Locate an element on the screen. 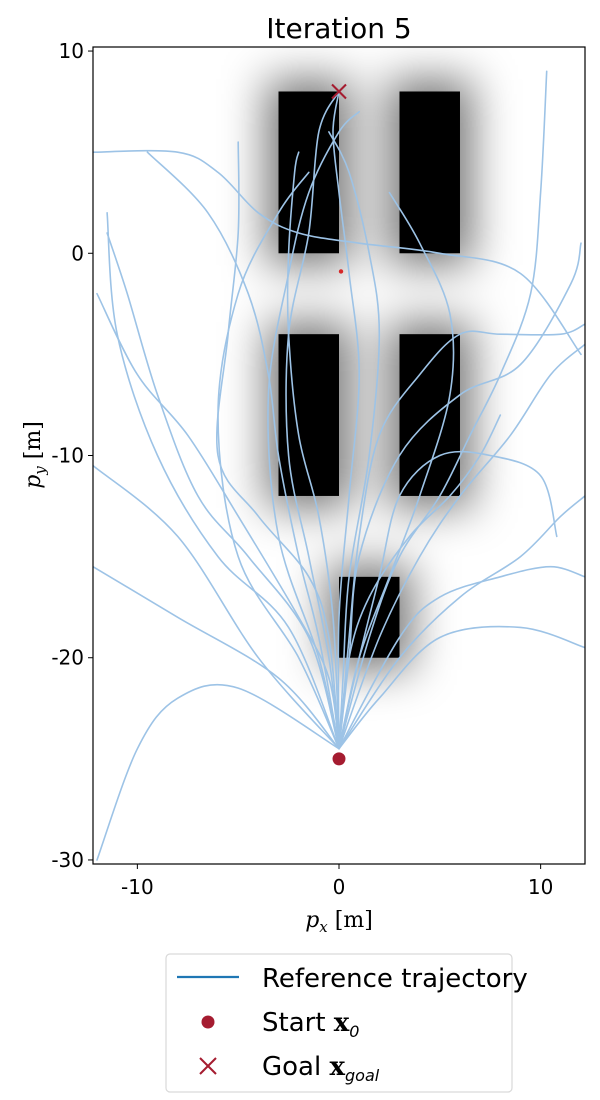  legend-goal-swatch is located at coordinates (208, 1066).